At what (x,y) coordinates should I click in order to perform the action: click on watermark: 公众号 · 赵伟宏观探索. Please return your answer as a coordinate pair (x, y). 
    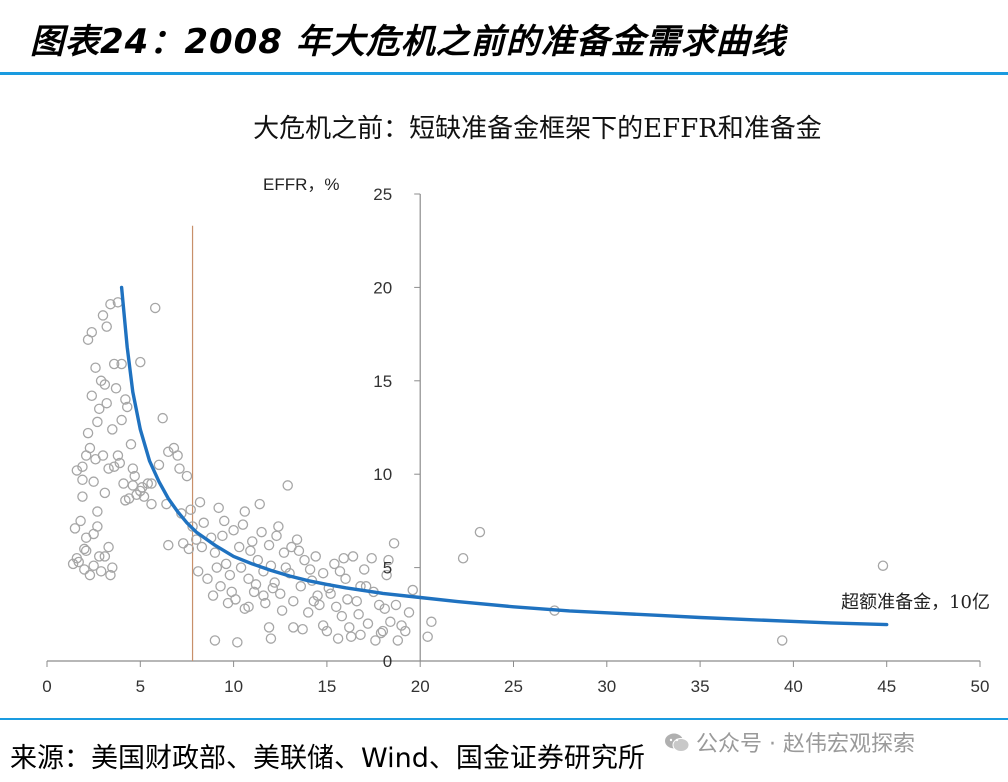
    Looking at the image, I should click on (789, 742).